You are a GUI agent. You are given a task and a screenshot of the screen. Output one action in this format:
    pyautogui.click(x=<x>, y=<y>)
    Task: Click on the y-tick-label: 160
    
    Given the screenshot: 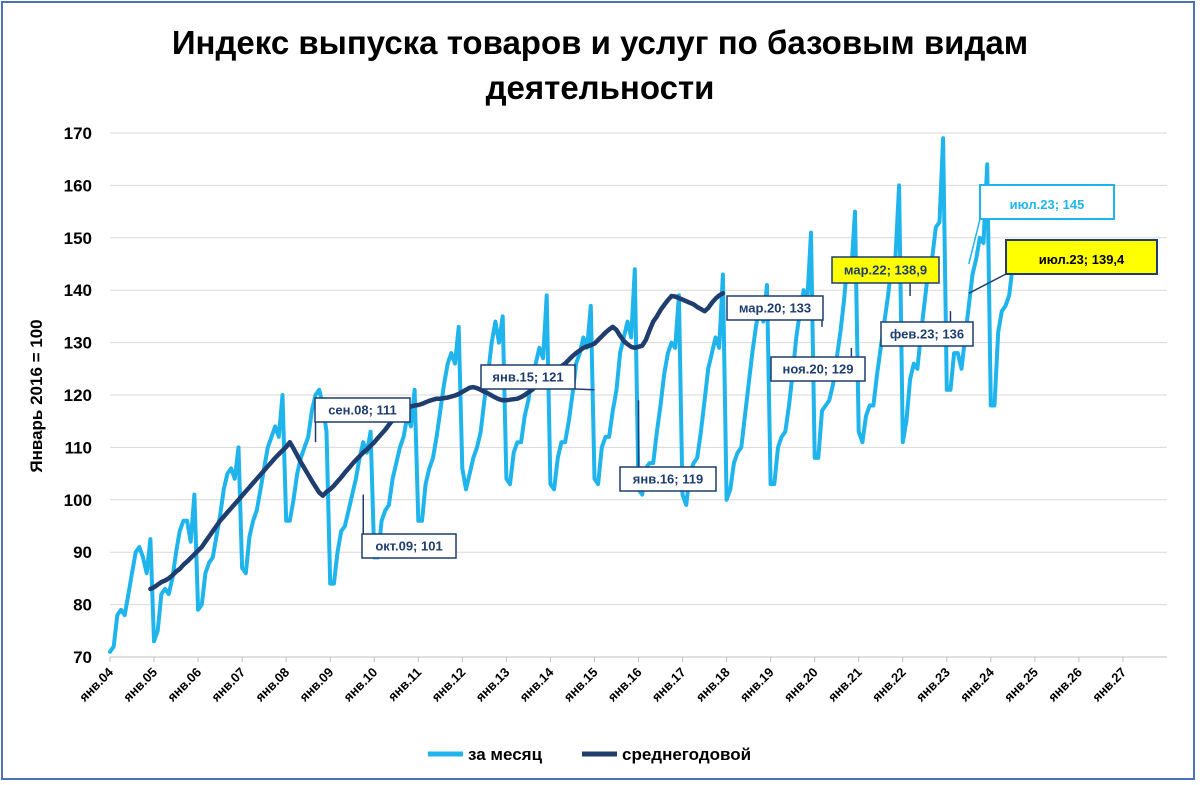 What is the action you would take?
    pyautogui.click(x=78, y=185)
    